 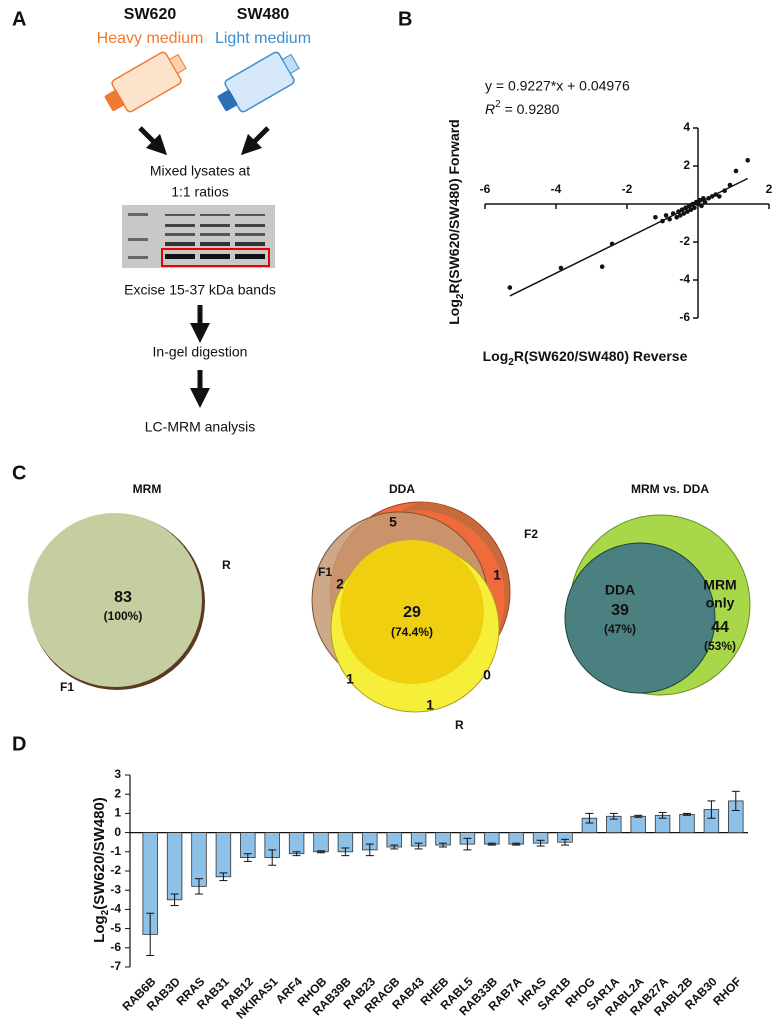 I want to click on venn-percent: (74.4%), so click(x=412, y=632).